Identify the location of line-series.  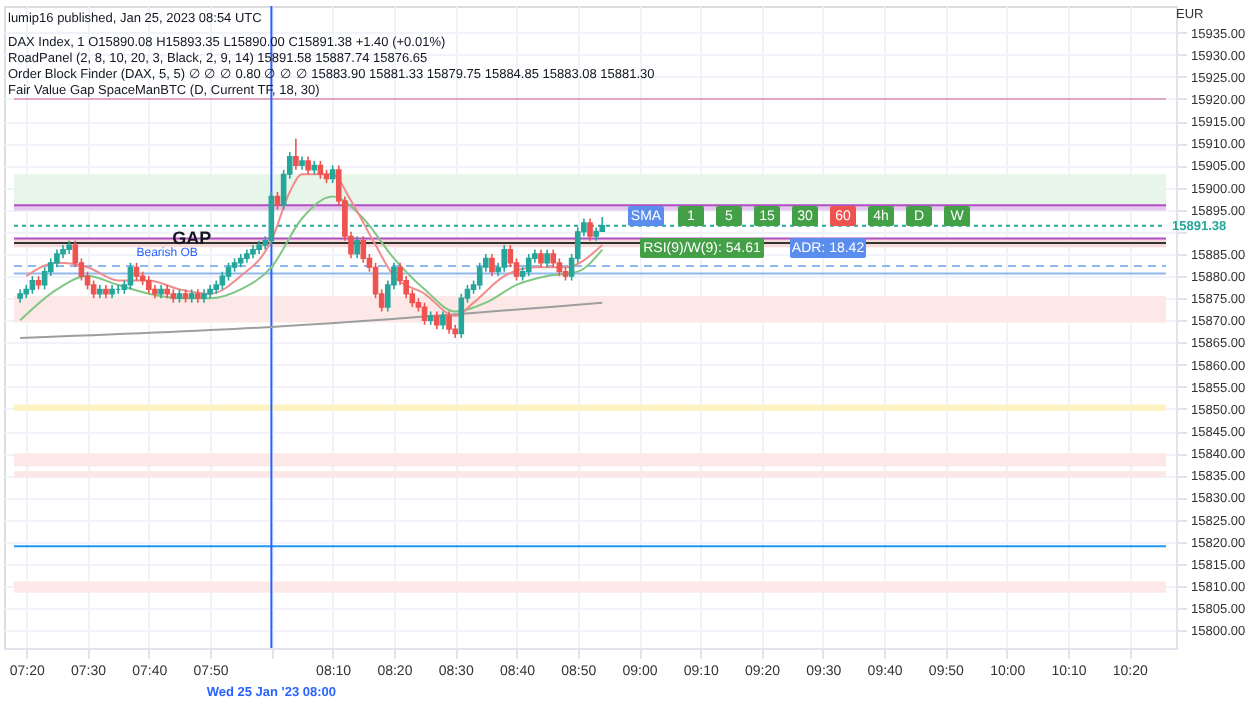
(311, 258).